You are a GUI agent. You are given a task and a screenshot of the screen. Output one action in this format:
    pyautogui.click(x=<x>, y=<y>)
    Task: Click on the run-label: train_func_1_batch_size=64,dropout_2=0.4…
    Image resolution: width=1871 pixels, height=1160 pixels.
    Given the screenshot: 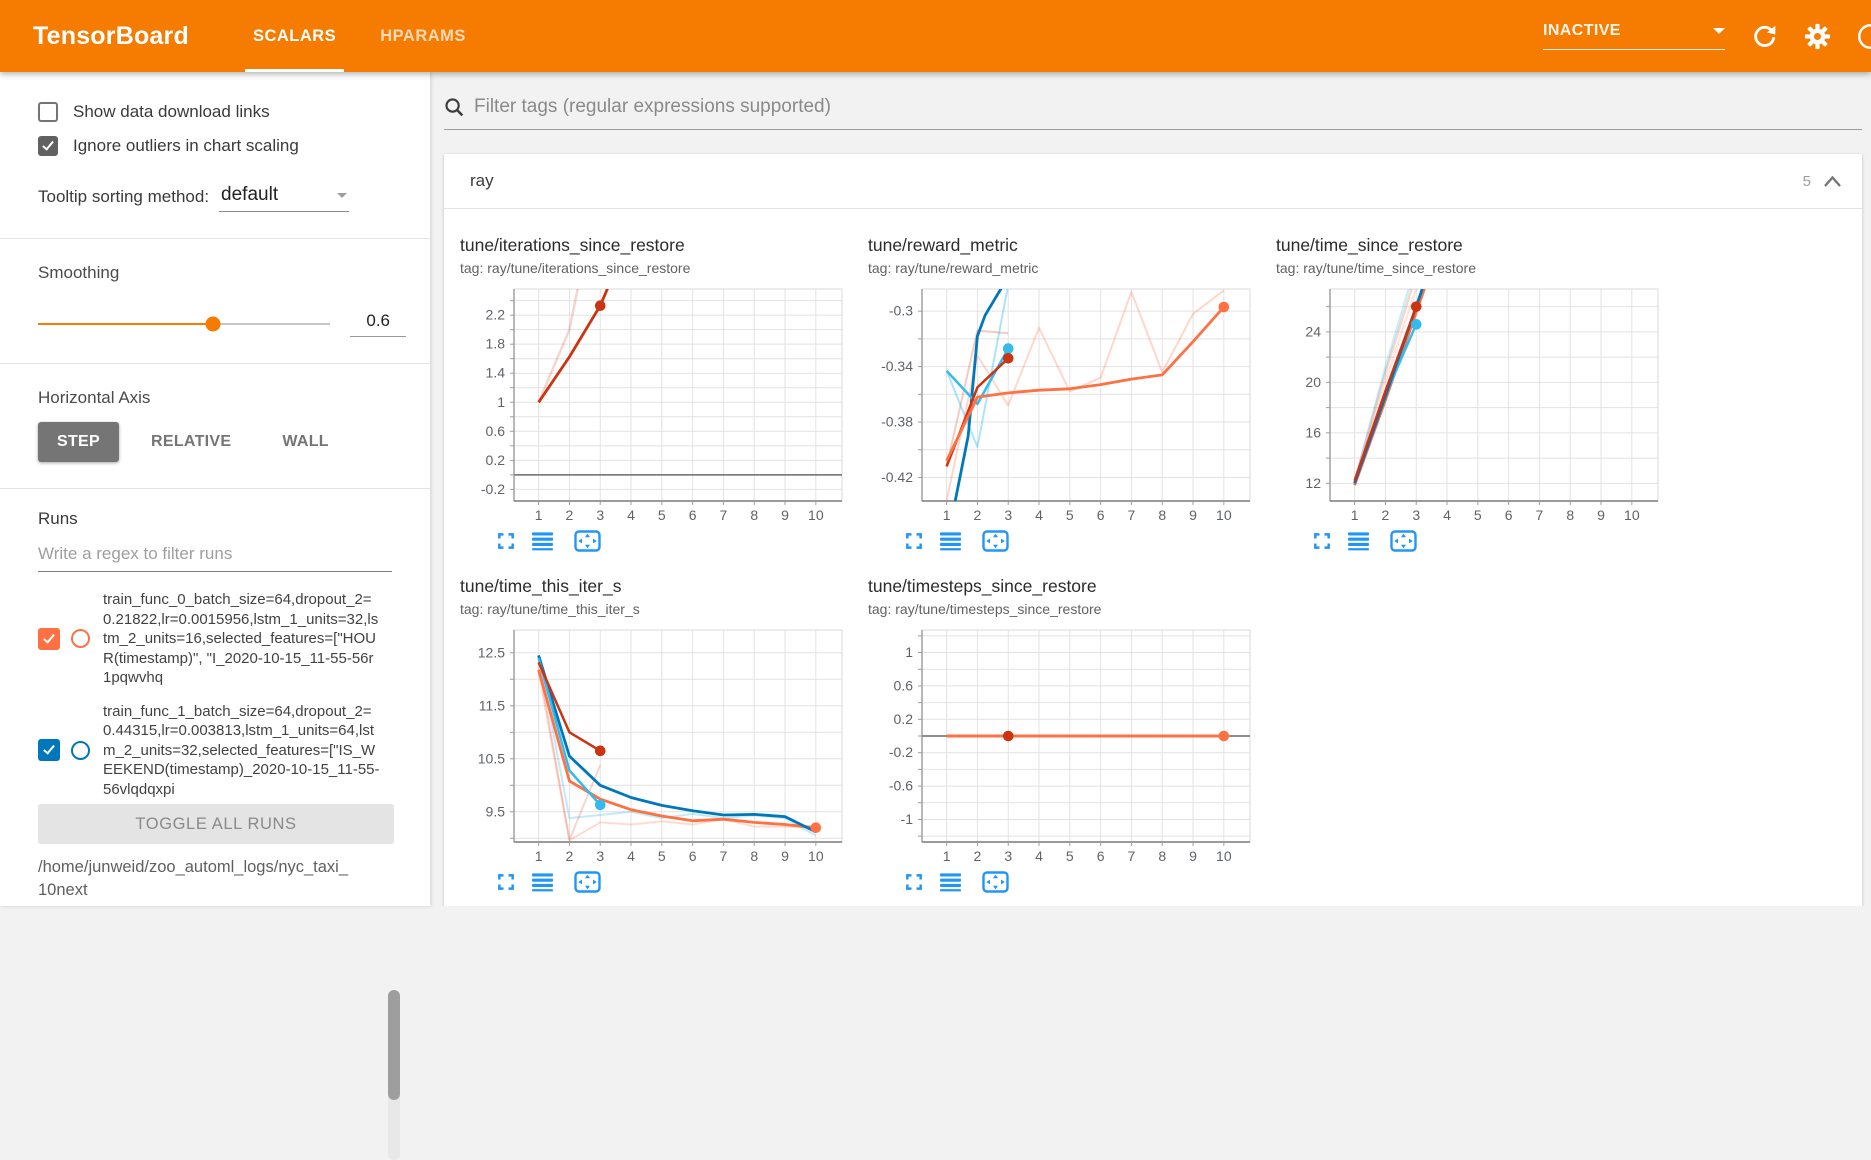 What is the action you would take?
    pyautogui.click(x=241, y=751)
    